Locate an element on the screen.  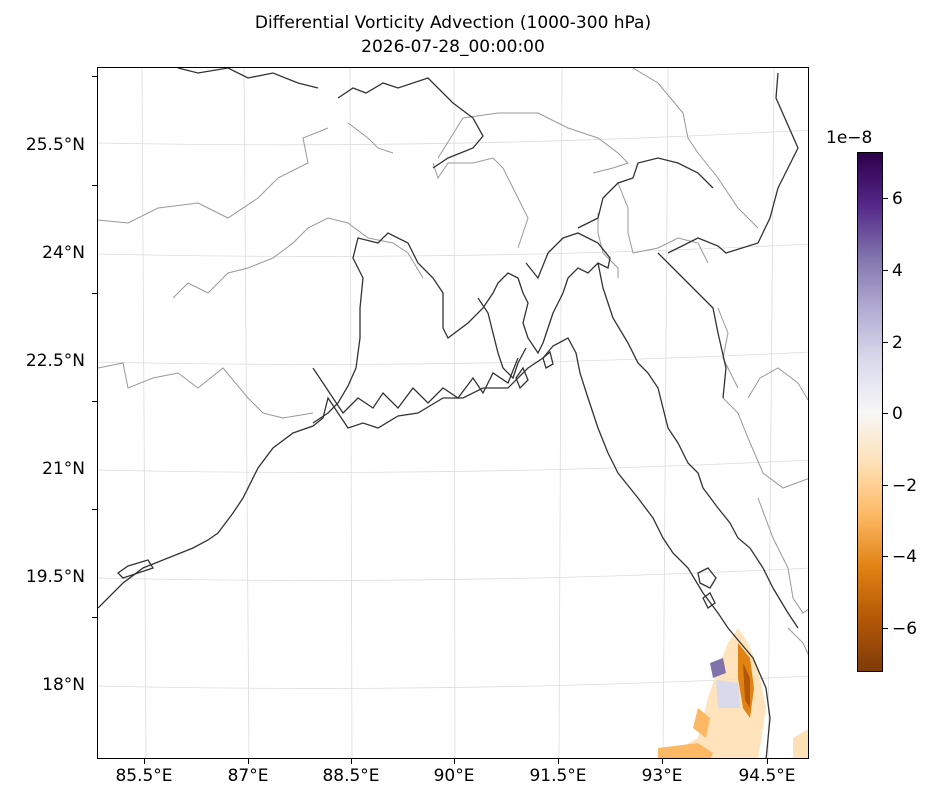
colorbar-label: −6 is located at coordinates (905, 629).